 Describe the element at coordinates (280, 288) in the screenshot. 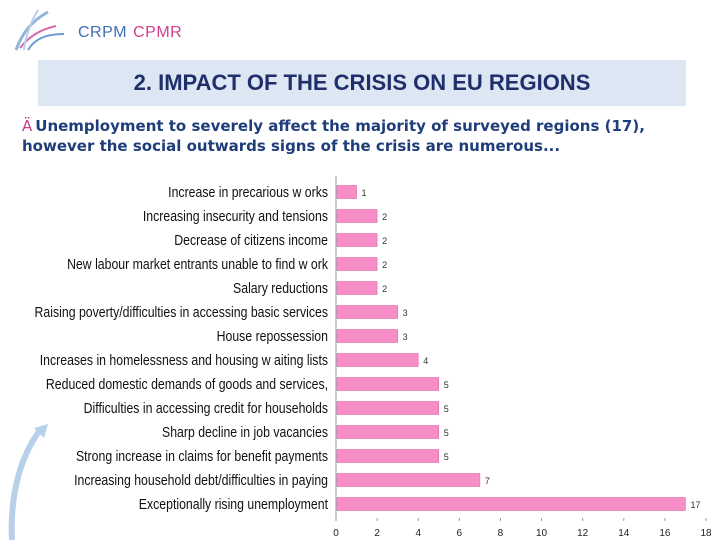

I see `category-label: Salary reductions` at that location.